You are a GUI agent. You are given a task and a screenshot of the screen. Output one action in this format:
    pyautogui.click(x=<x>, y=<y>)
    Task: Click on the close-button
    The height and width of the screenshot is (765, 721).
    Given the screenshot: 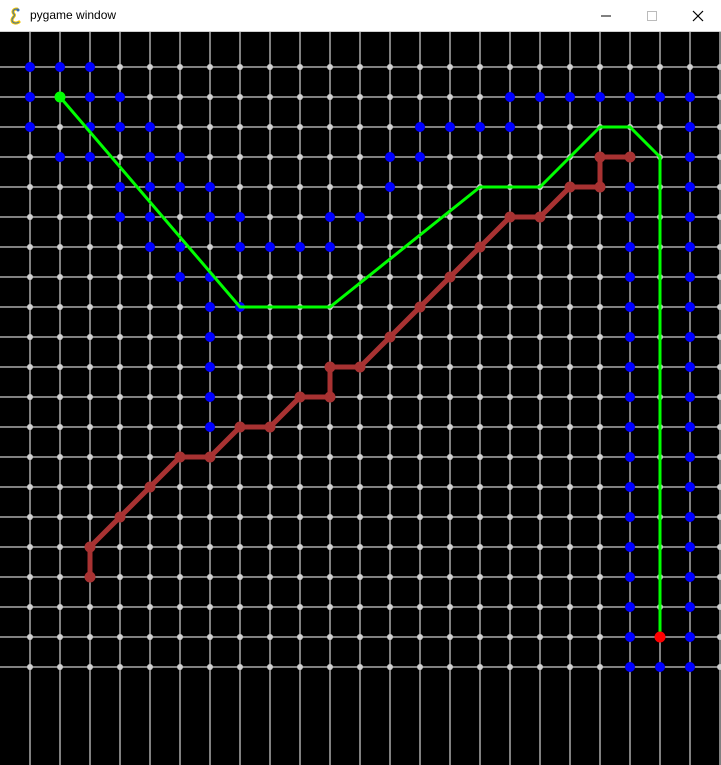 What is the action you would take?
    pyautogui.click(x=698, y=16)
    